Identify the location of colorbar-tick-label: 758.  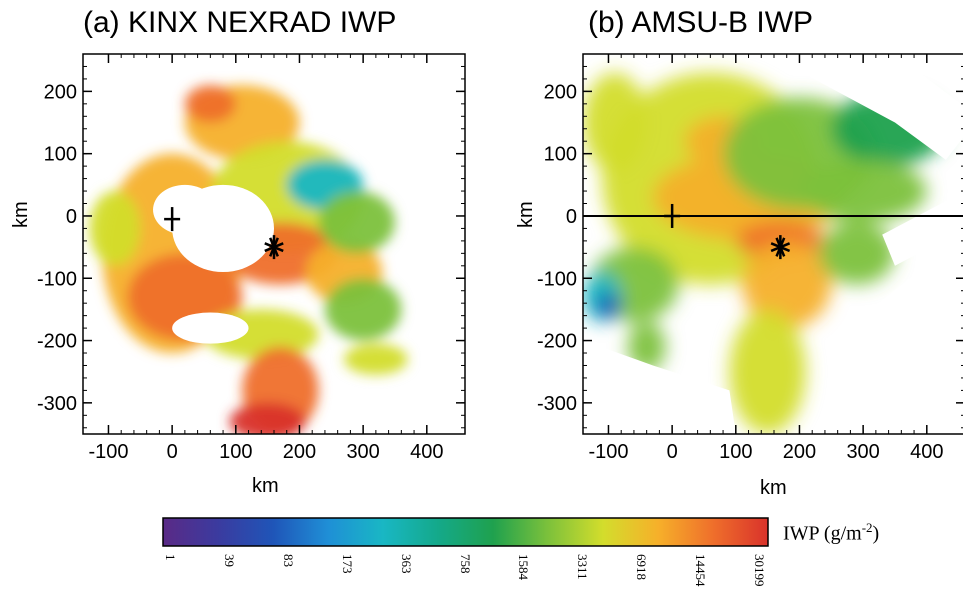
(465, 564).